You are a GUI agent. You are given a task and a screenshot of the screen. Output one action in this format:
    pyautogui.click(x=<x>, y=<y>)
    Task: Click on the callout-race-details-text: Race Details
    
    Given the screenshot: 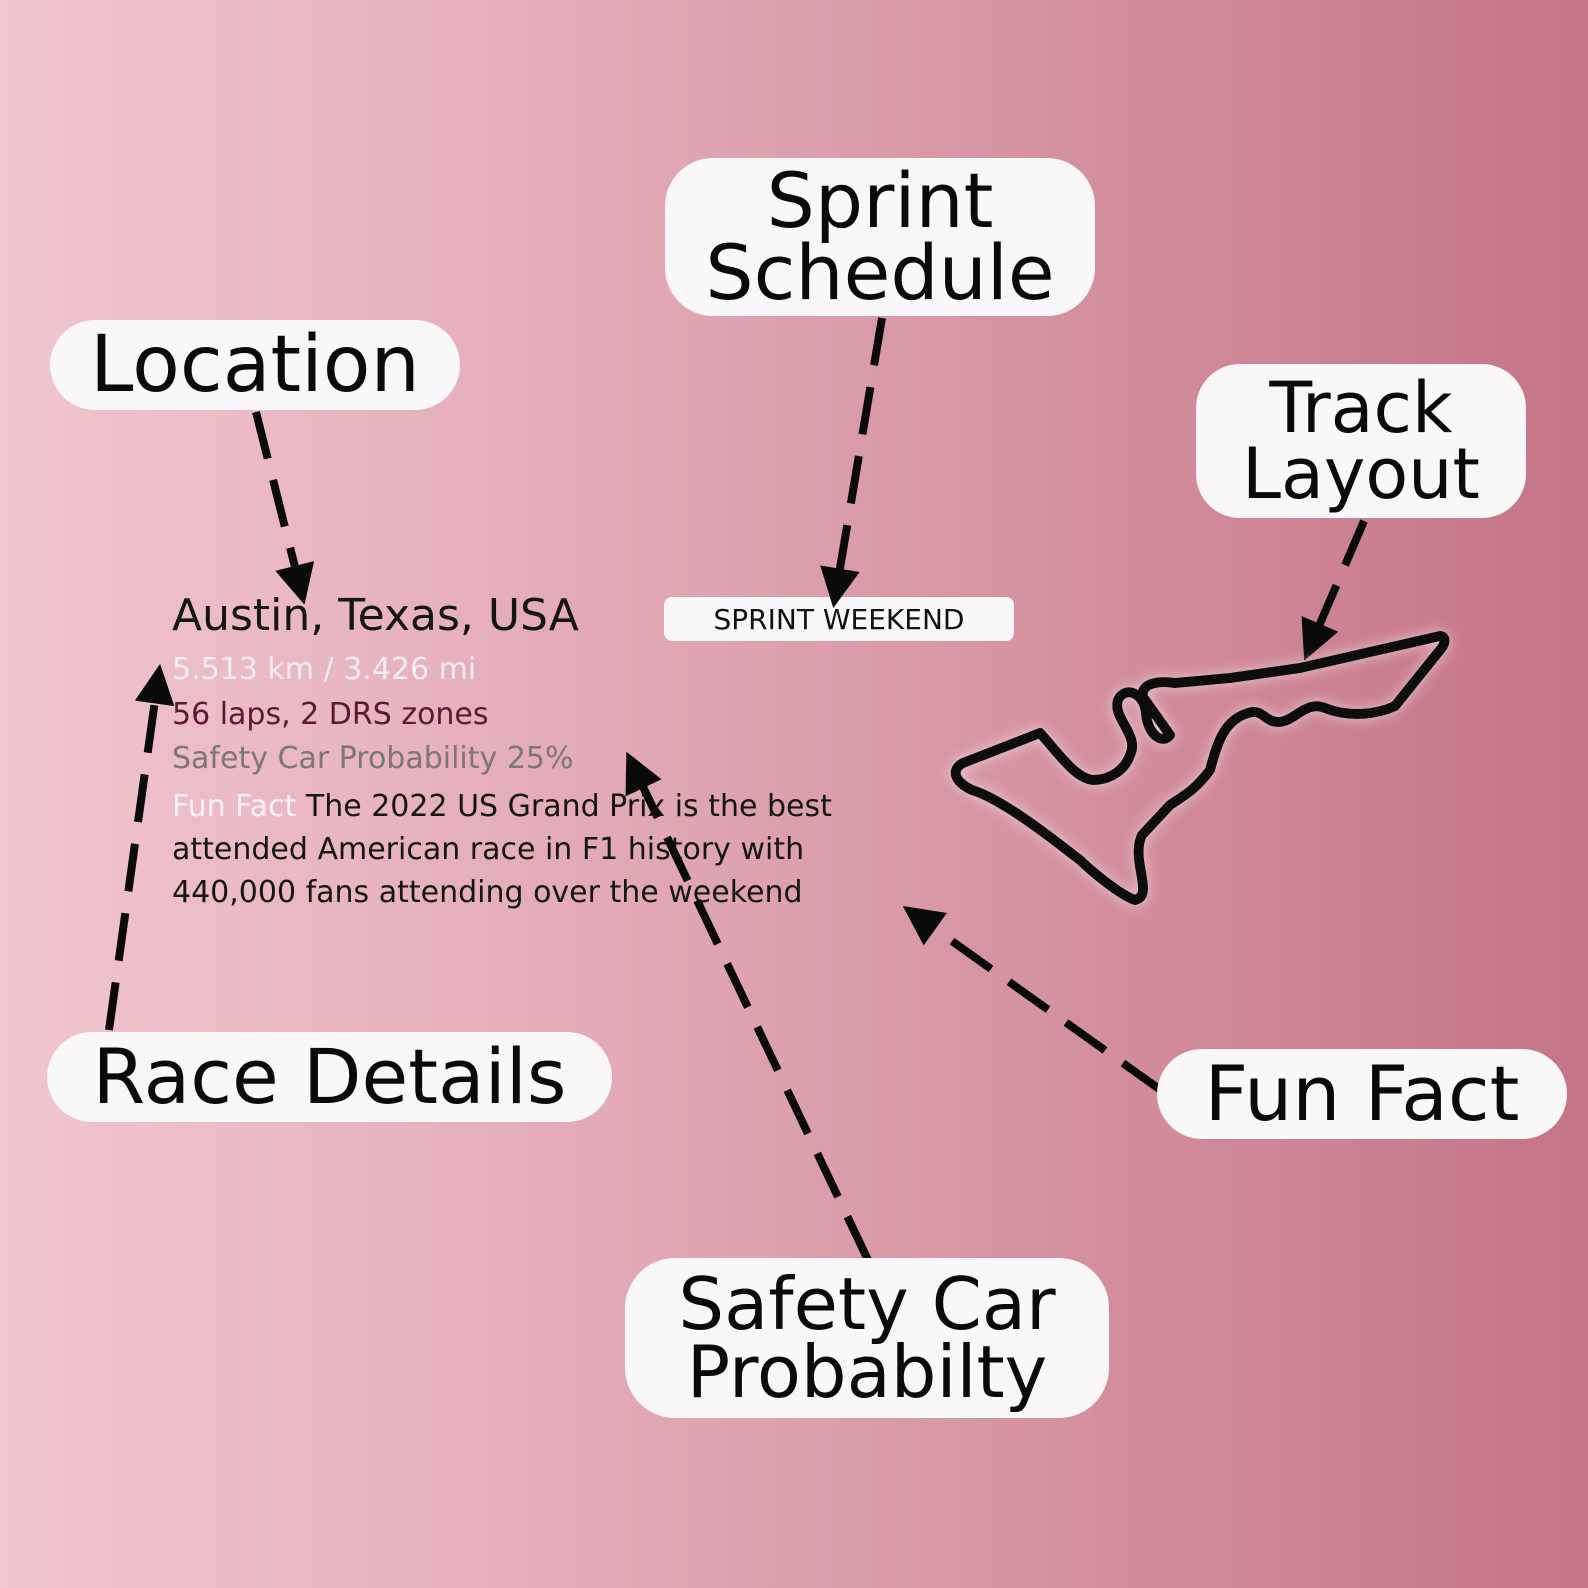 What is the action you would take?
    pyautogui.click(x=329, y=1076)
    